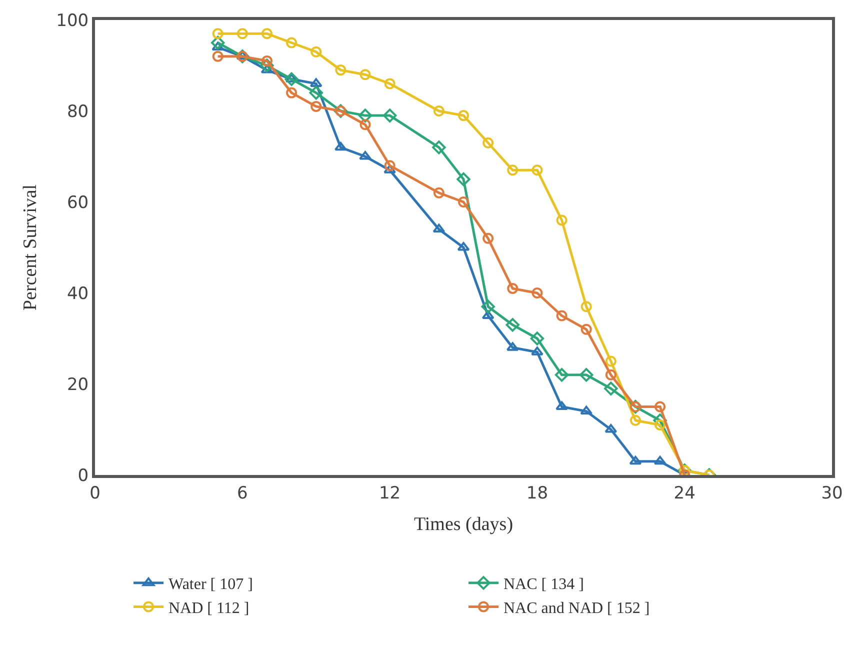 The image size is (854, 650). I want to click on x-tick-label: 30, so click(832, 493).